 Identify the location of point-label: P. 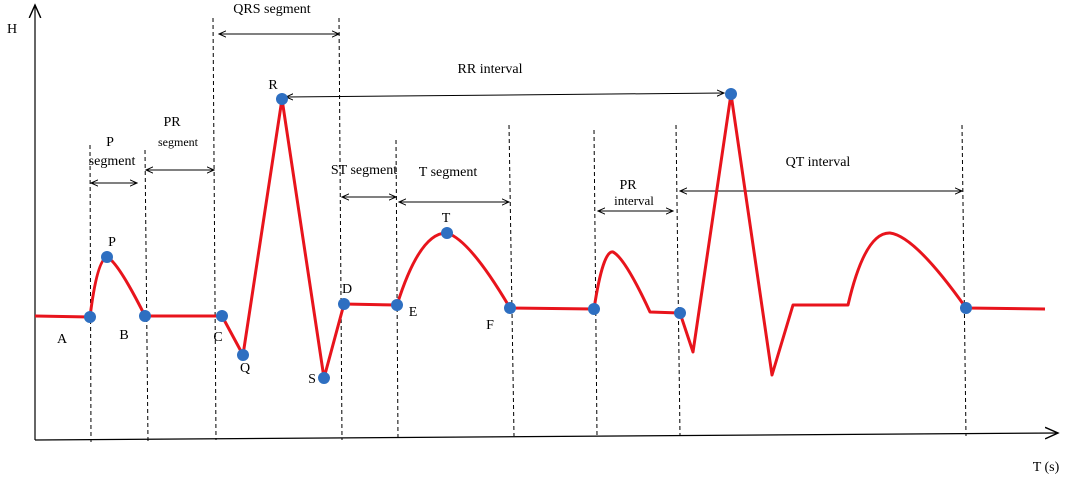
(112, 242).